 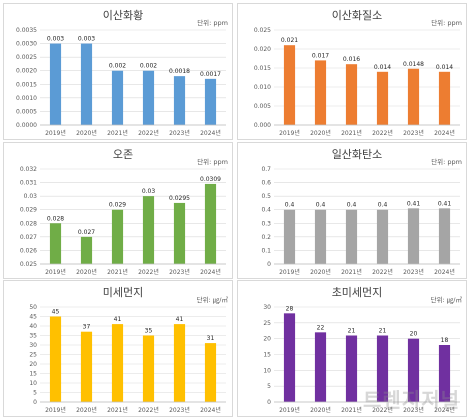 What do you see at coordinates (357, 15) in the screenshot?
I see `chart-title: 이산화질소` at bounding box center [357, 15].